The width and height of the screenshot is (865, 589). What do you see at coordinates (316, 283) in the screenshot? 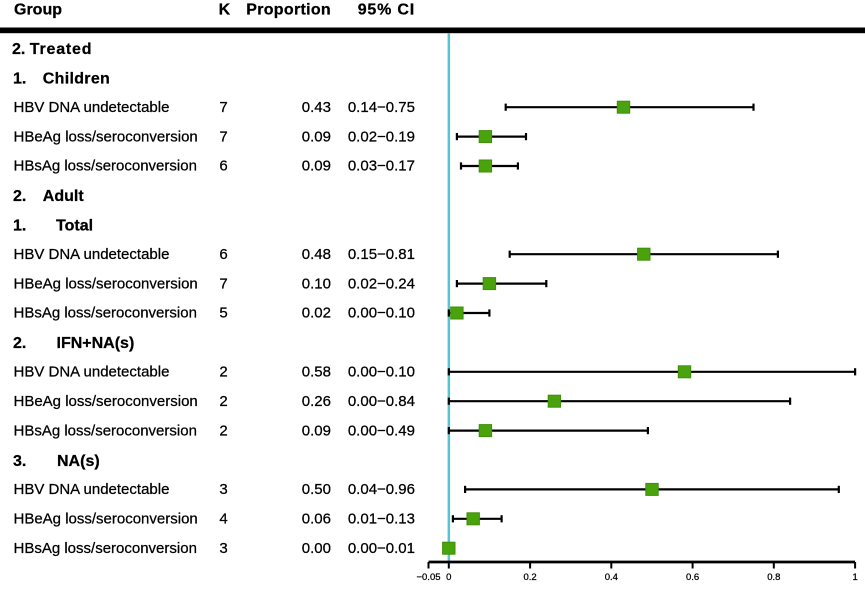
I see `svg-text: 0.10` at bounding box center [316, 283].